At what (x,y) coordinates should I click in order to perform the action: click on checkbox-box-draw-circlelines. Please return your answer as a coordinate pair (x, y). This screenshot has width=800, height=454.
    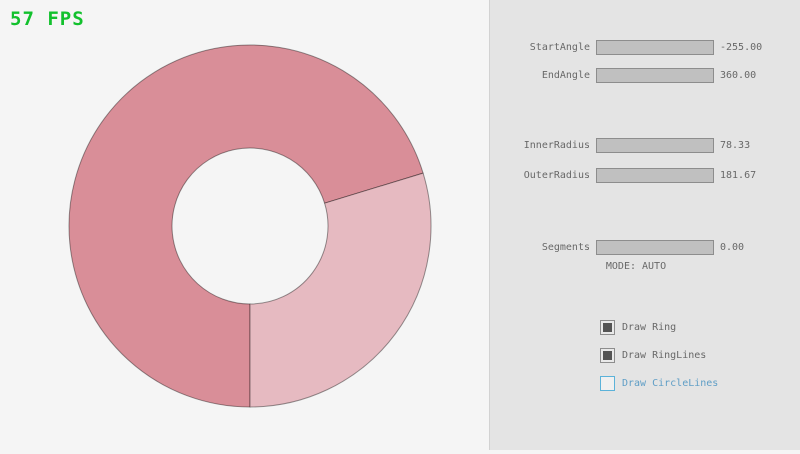
    Looking at the image, I should click on (607, 383).